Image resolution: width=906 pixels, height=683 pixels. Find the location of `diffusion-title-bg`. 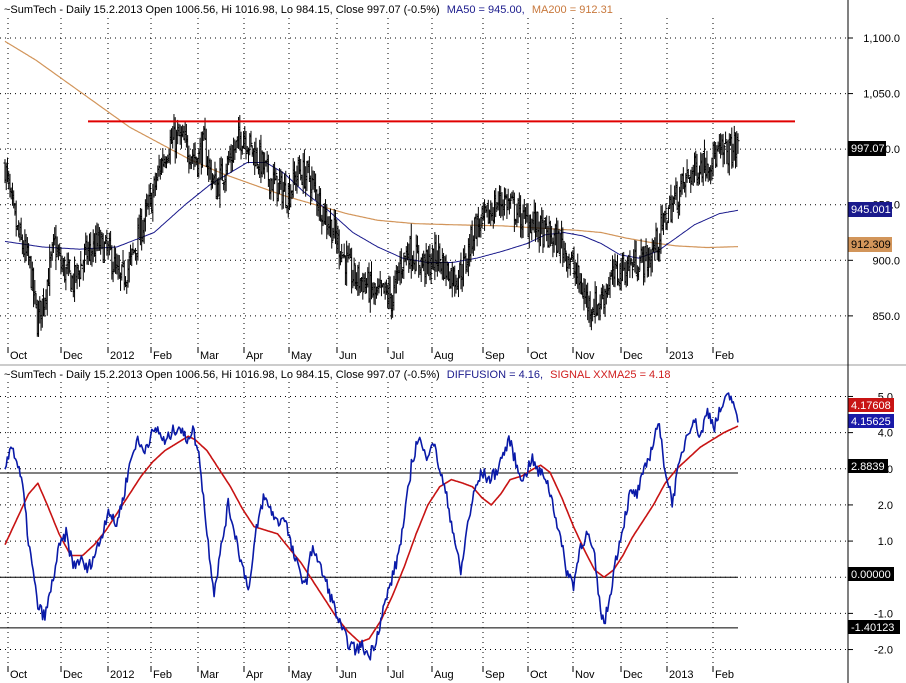

diffusion-title-bg is located at coordinates (424, 373).